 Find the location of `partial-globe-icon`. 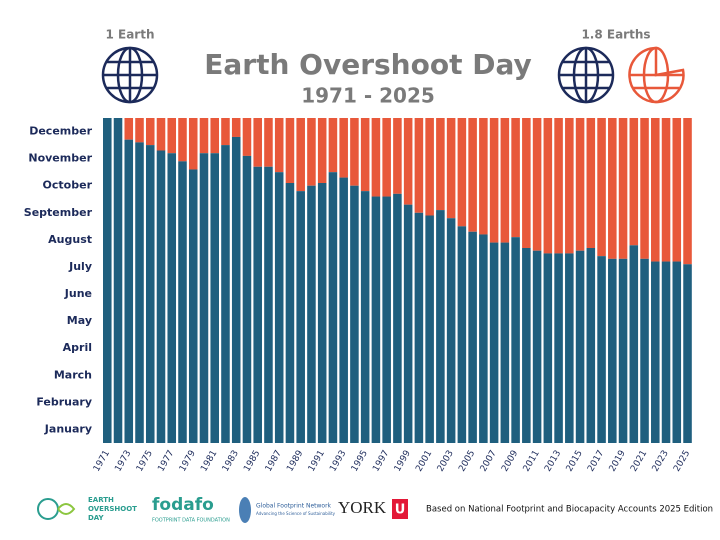

partial-globe-icon is located at coordinates (656, 75).